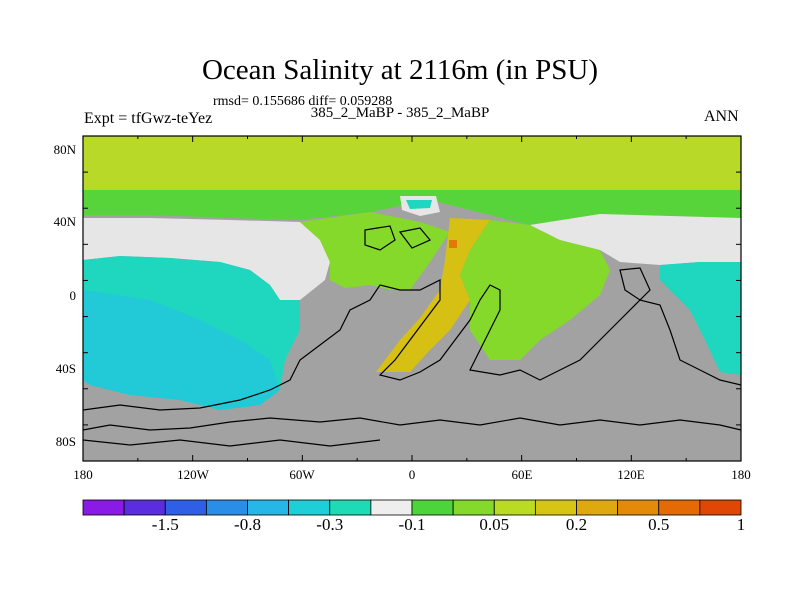 The width and height of the screenshot is (800, 600). Describe the element at coordinates (433, 295) in the screenshot. I see `atlantic-corridor-positive` at that location.